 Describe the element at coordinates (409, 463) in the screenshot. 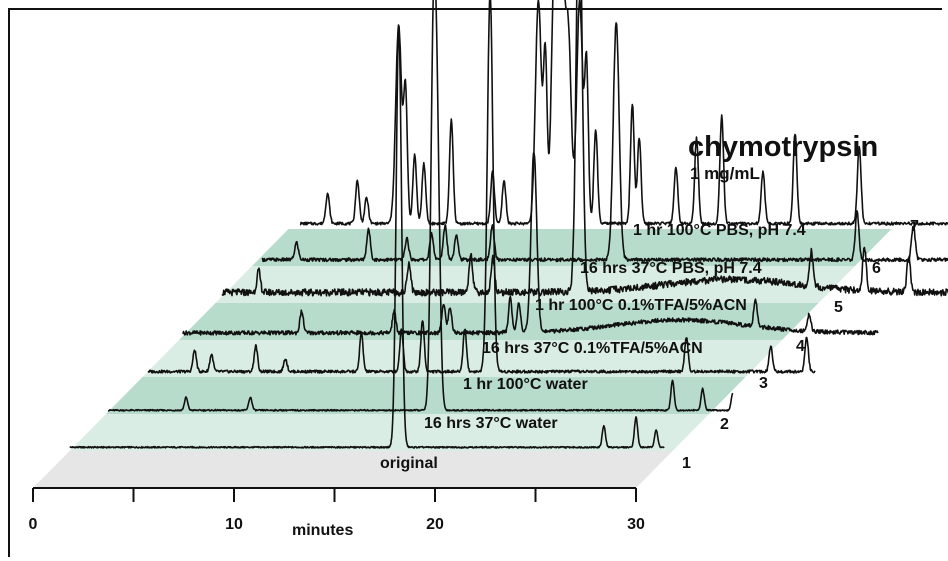

I see `trace-label-1: original` at that location.